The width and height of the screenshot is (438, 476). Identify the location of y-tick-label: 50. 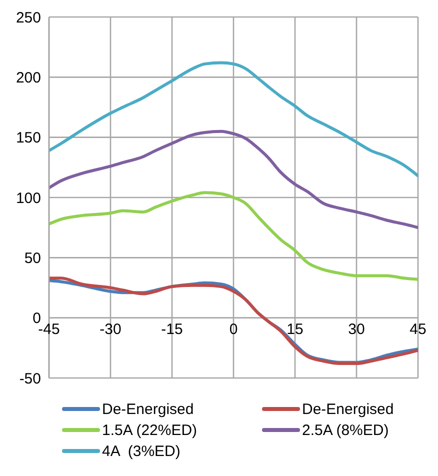
(32, 258).